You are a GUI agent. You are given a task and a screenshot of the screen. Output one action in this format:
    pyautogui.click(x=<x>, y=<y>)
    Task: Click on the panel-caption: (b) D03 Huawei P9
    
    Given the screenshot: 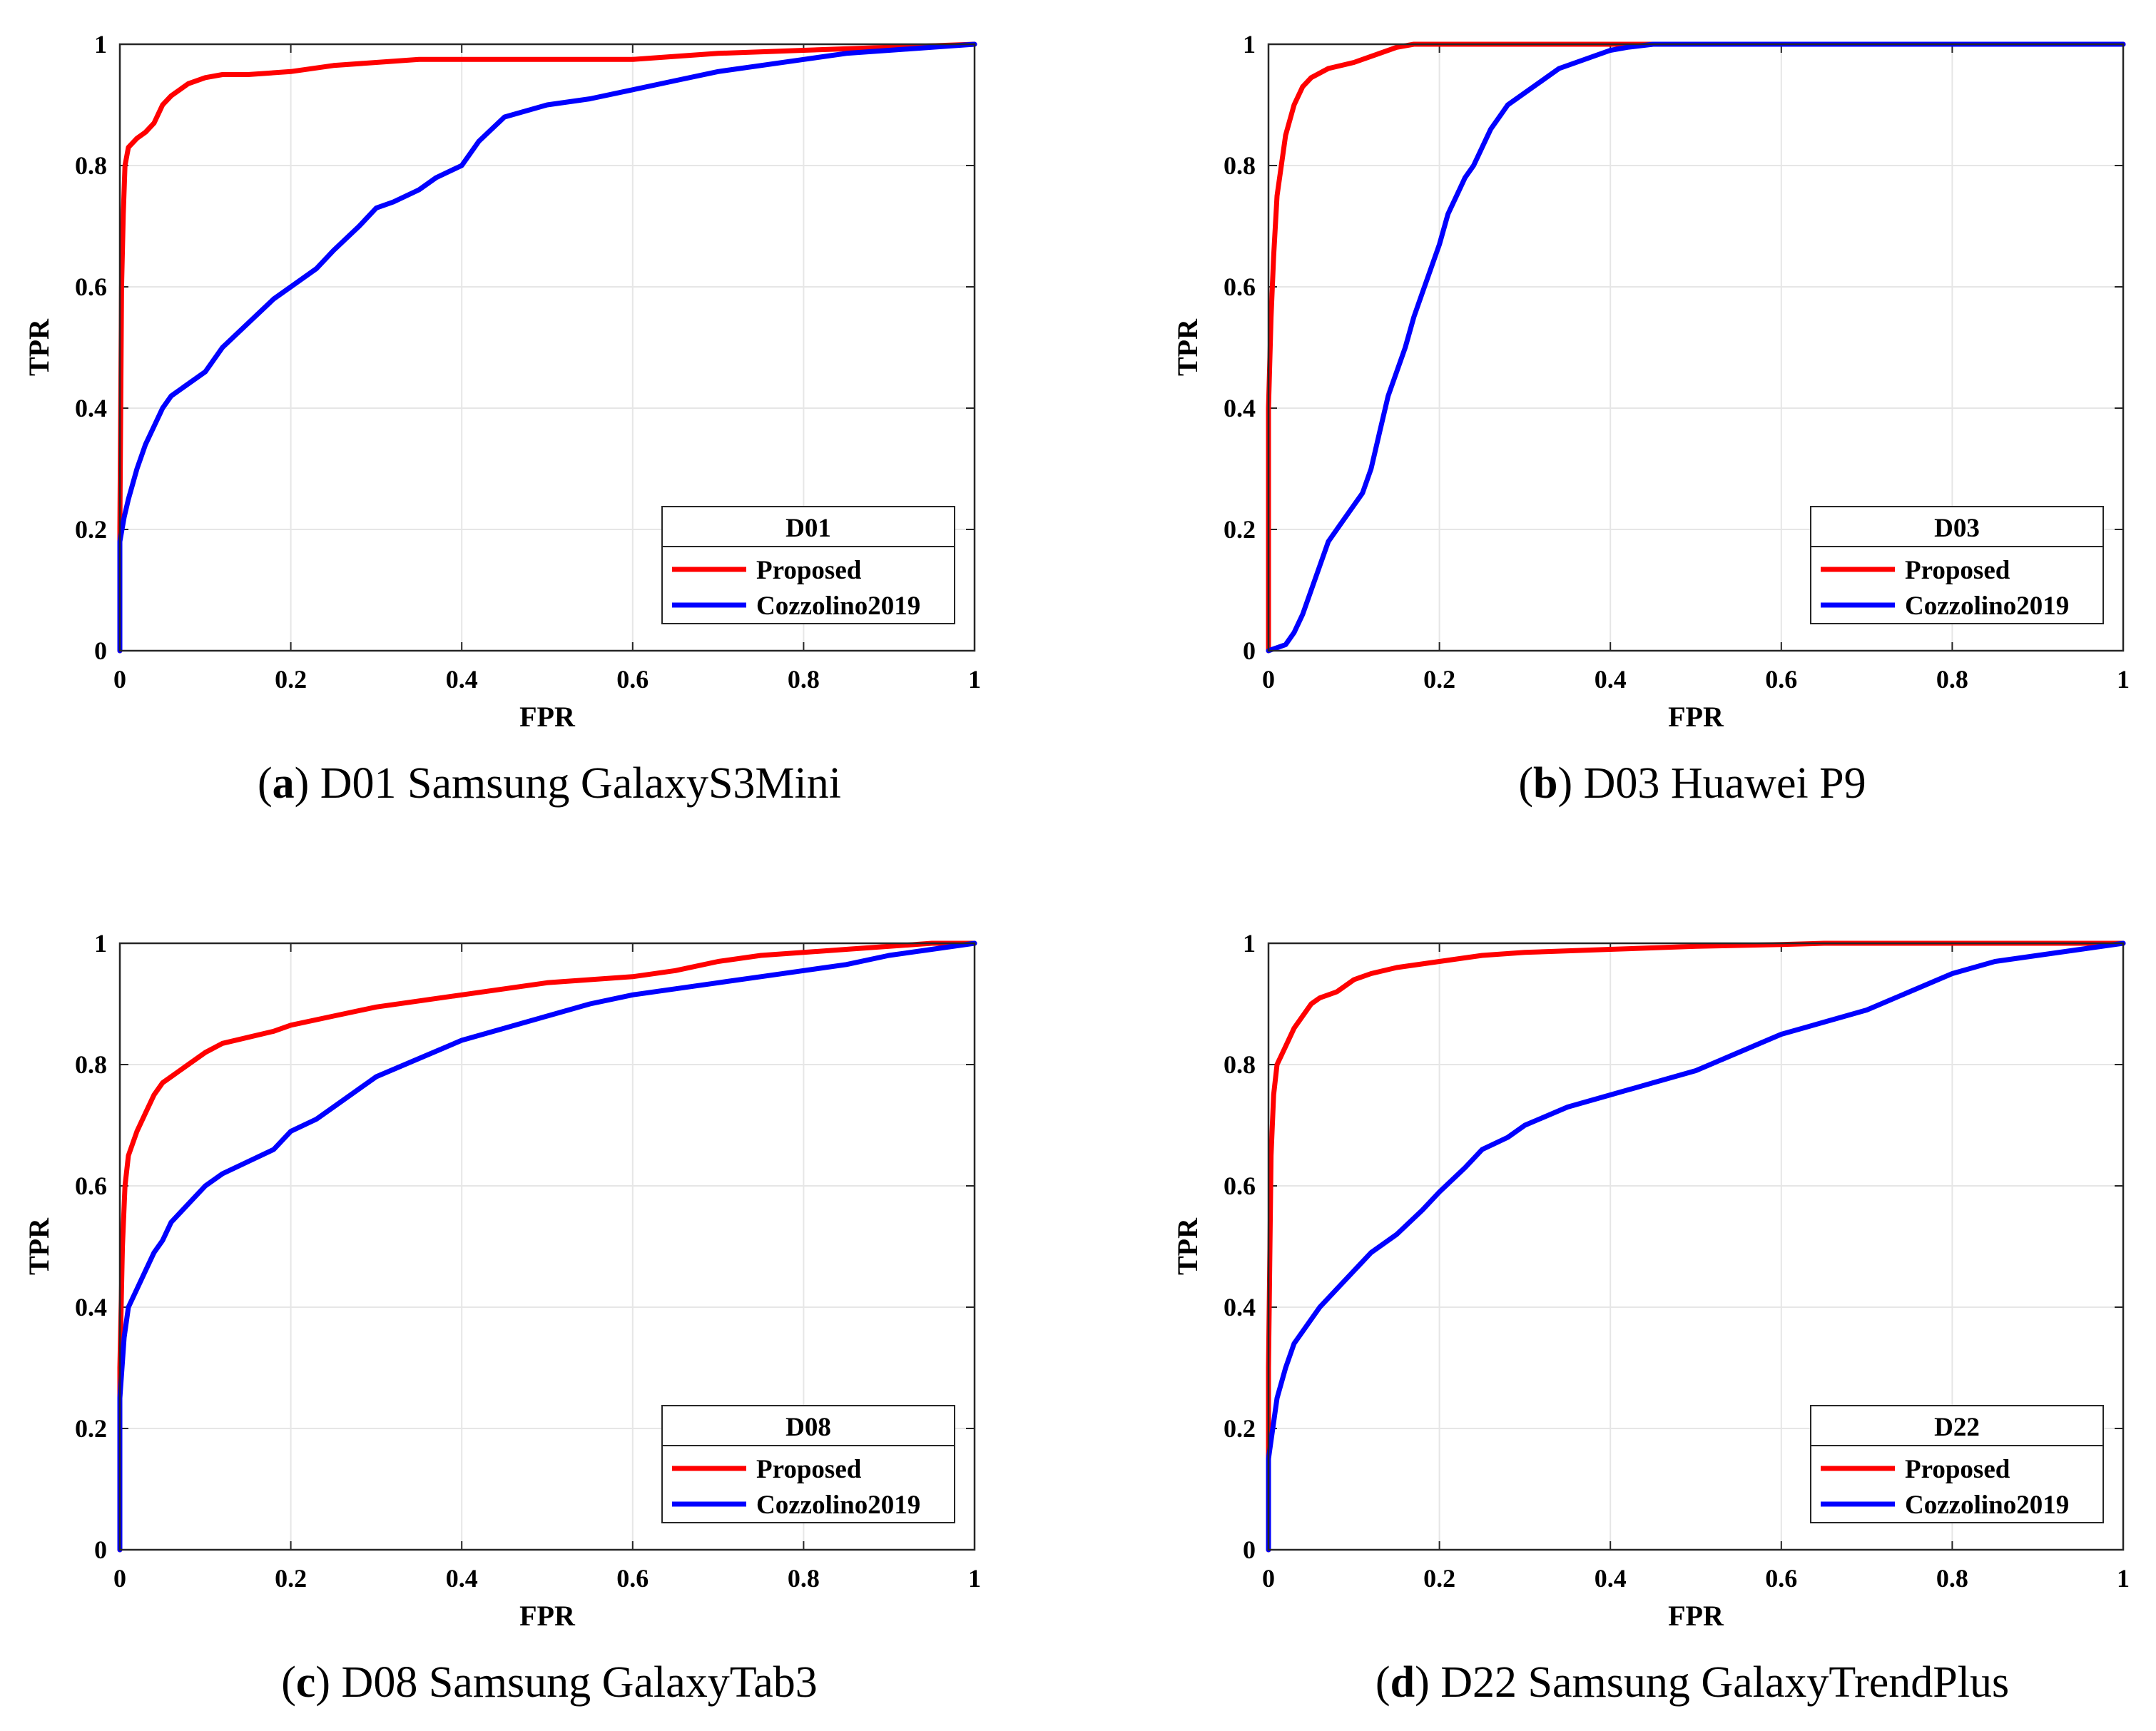 What is the action you would take?
    pyautogui.click(x=1692, y=784)
    